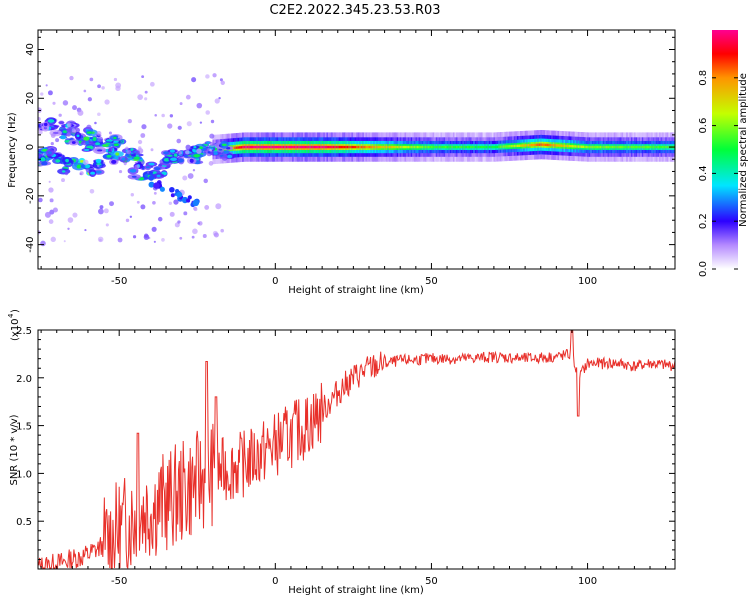  I want to click on colorbar, so click(725, 149).